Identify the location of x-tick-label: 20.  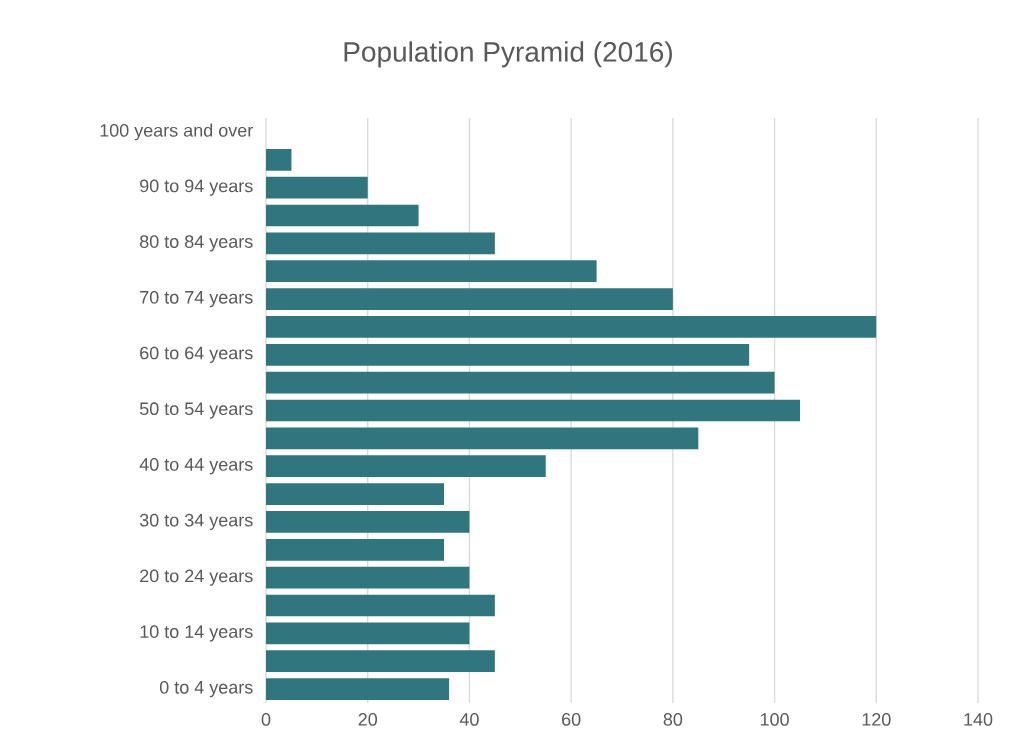
(368, 719).